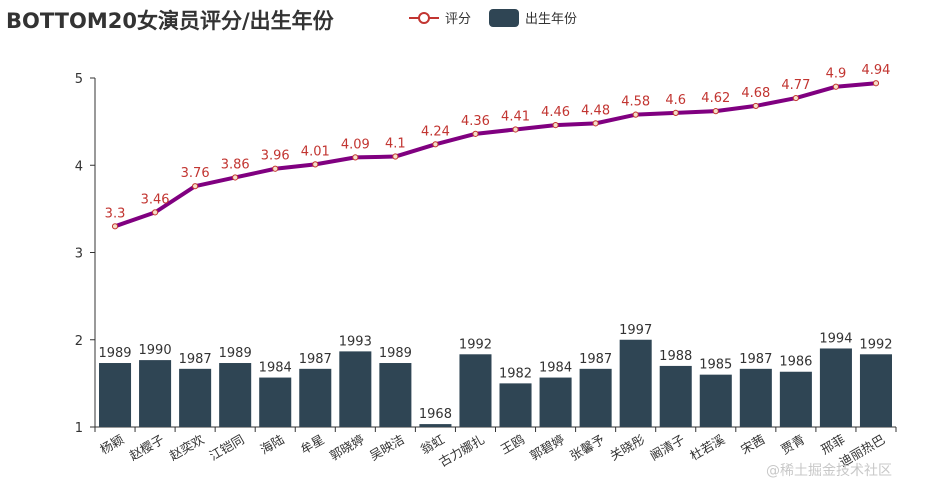 The image size is (931, 486). What do you see at coordinates (79, 254) in the screenshot?
I see `y-tick-label: 3` at bounding box center [79, 254].